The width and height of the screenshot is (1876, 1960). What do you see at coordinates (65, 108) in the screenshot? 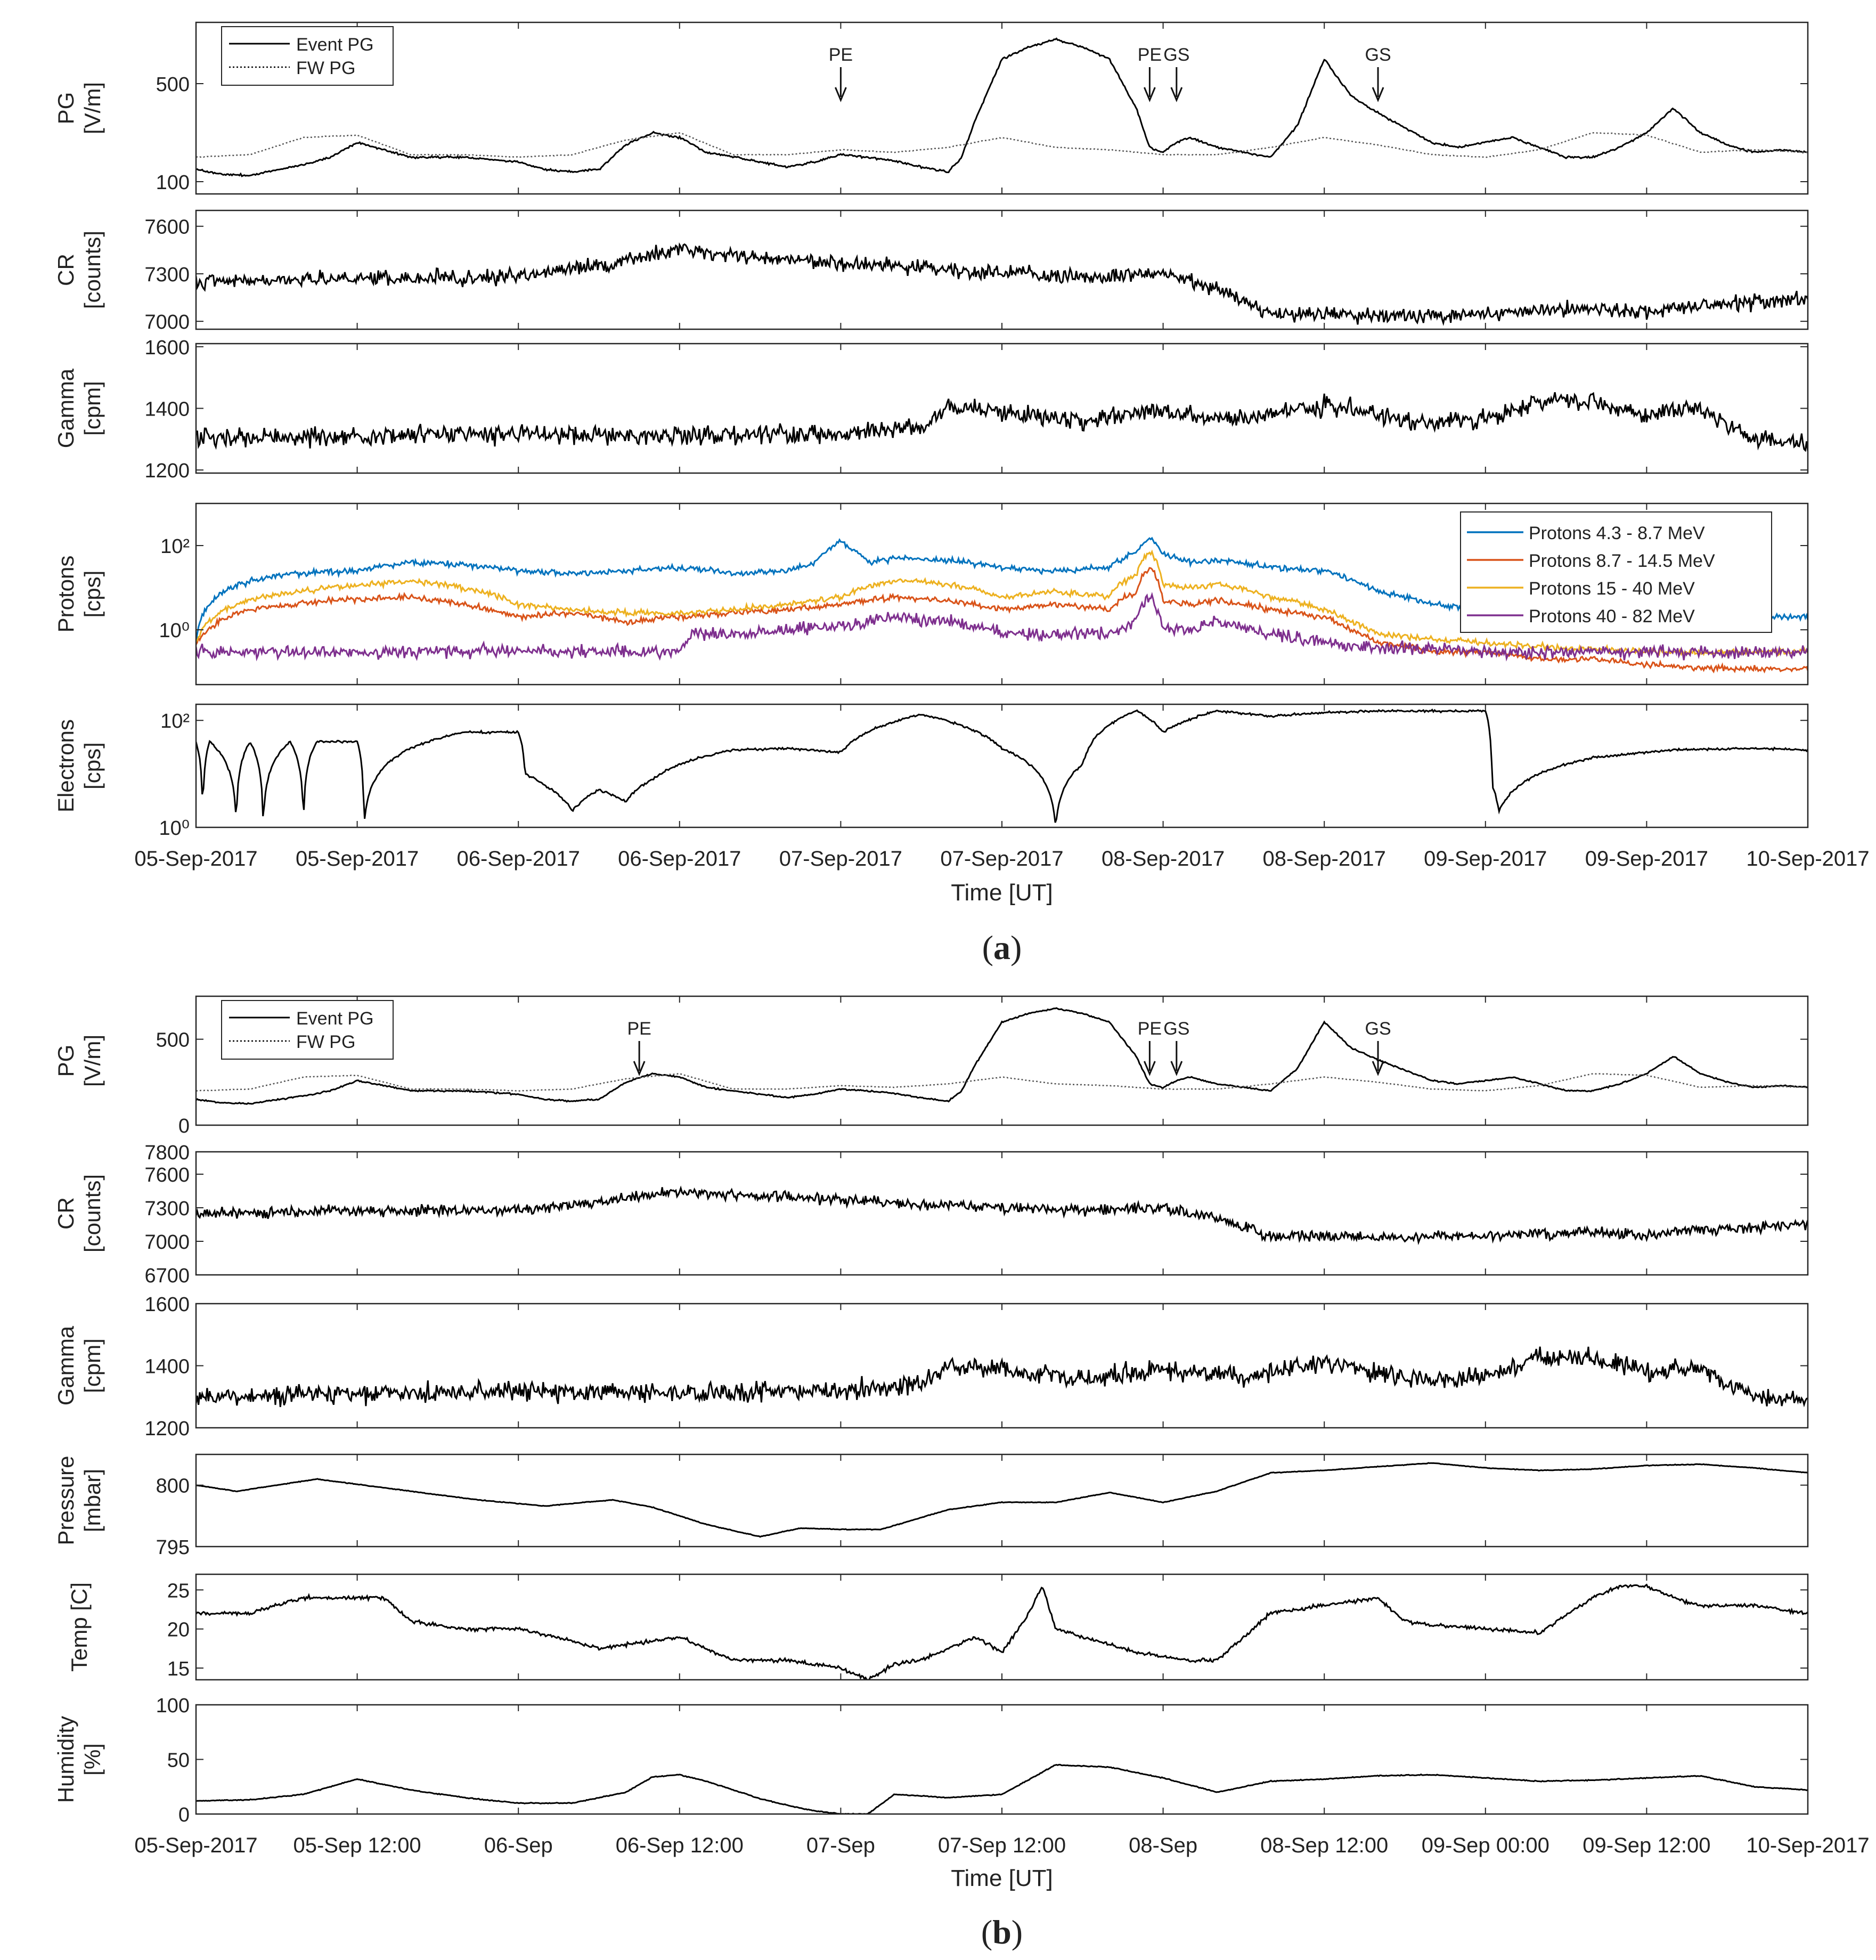
I see `y-axis-label: PG` at bounding box center [65, 108].